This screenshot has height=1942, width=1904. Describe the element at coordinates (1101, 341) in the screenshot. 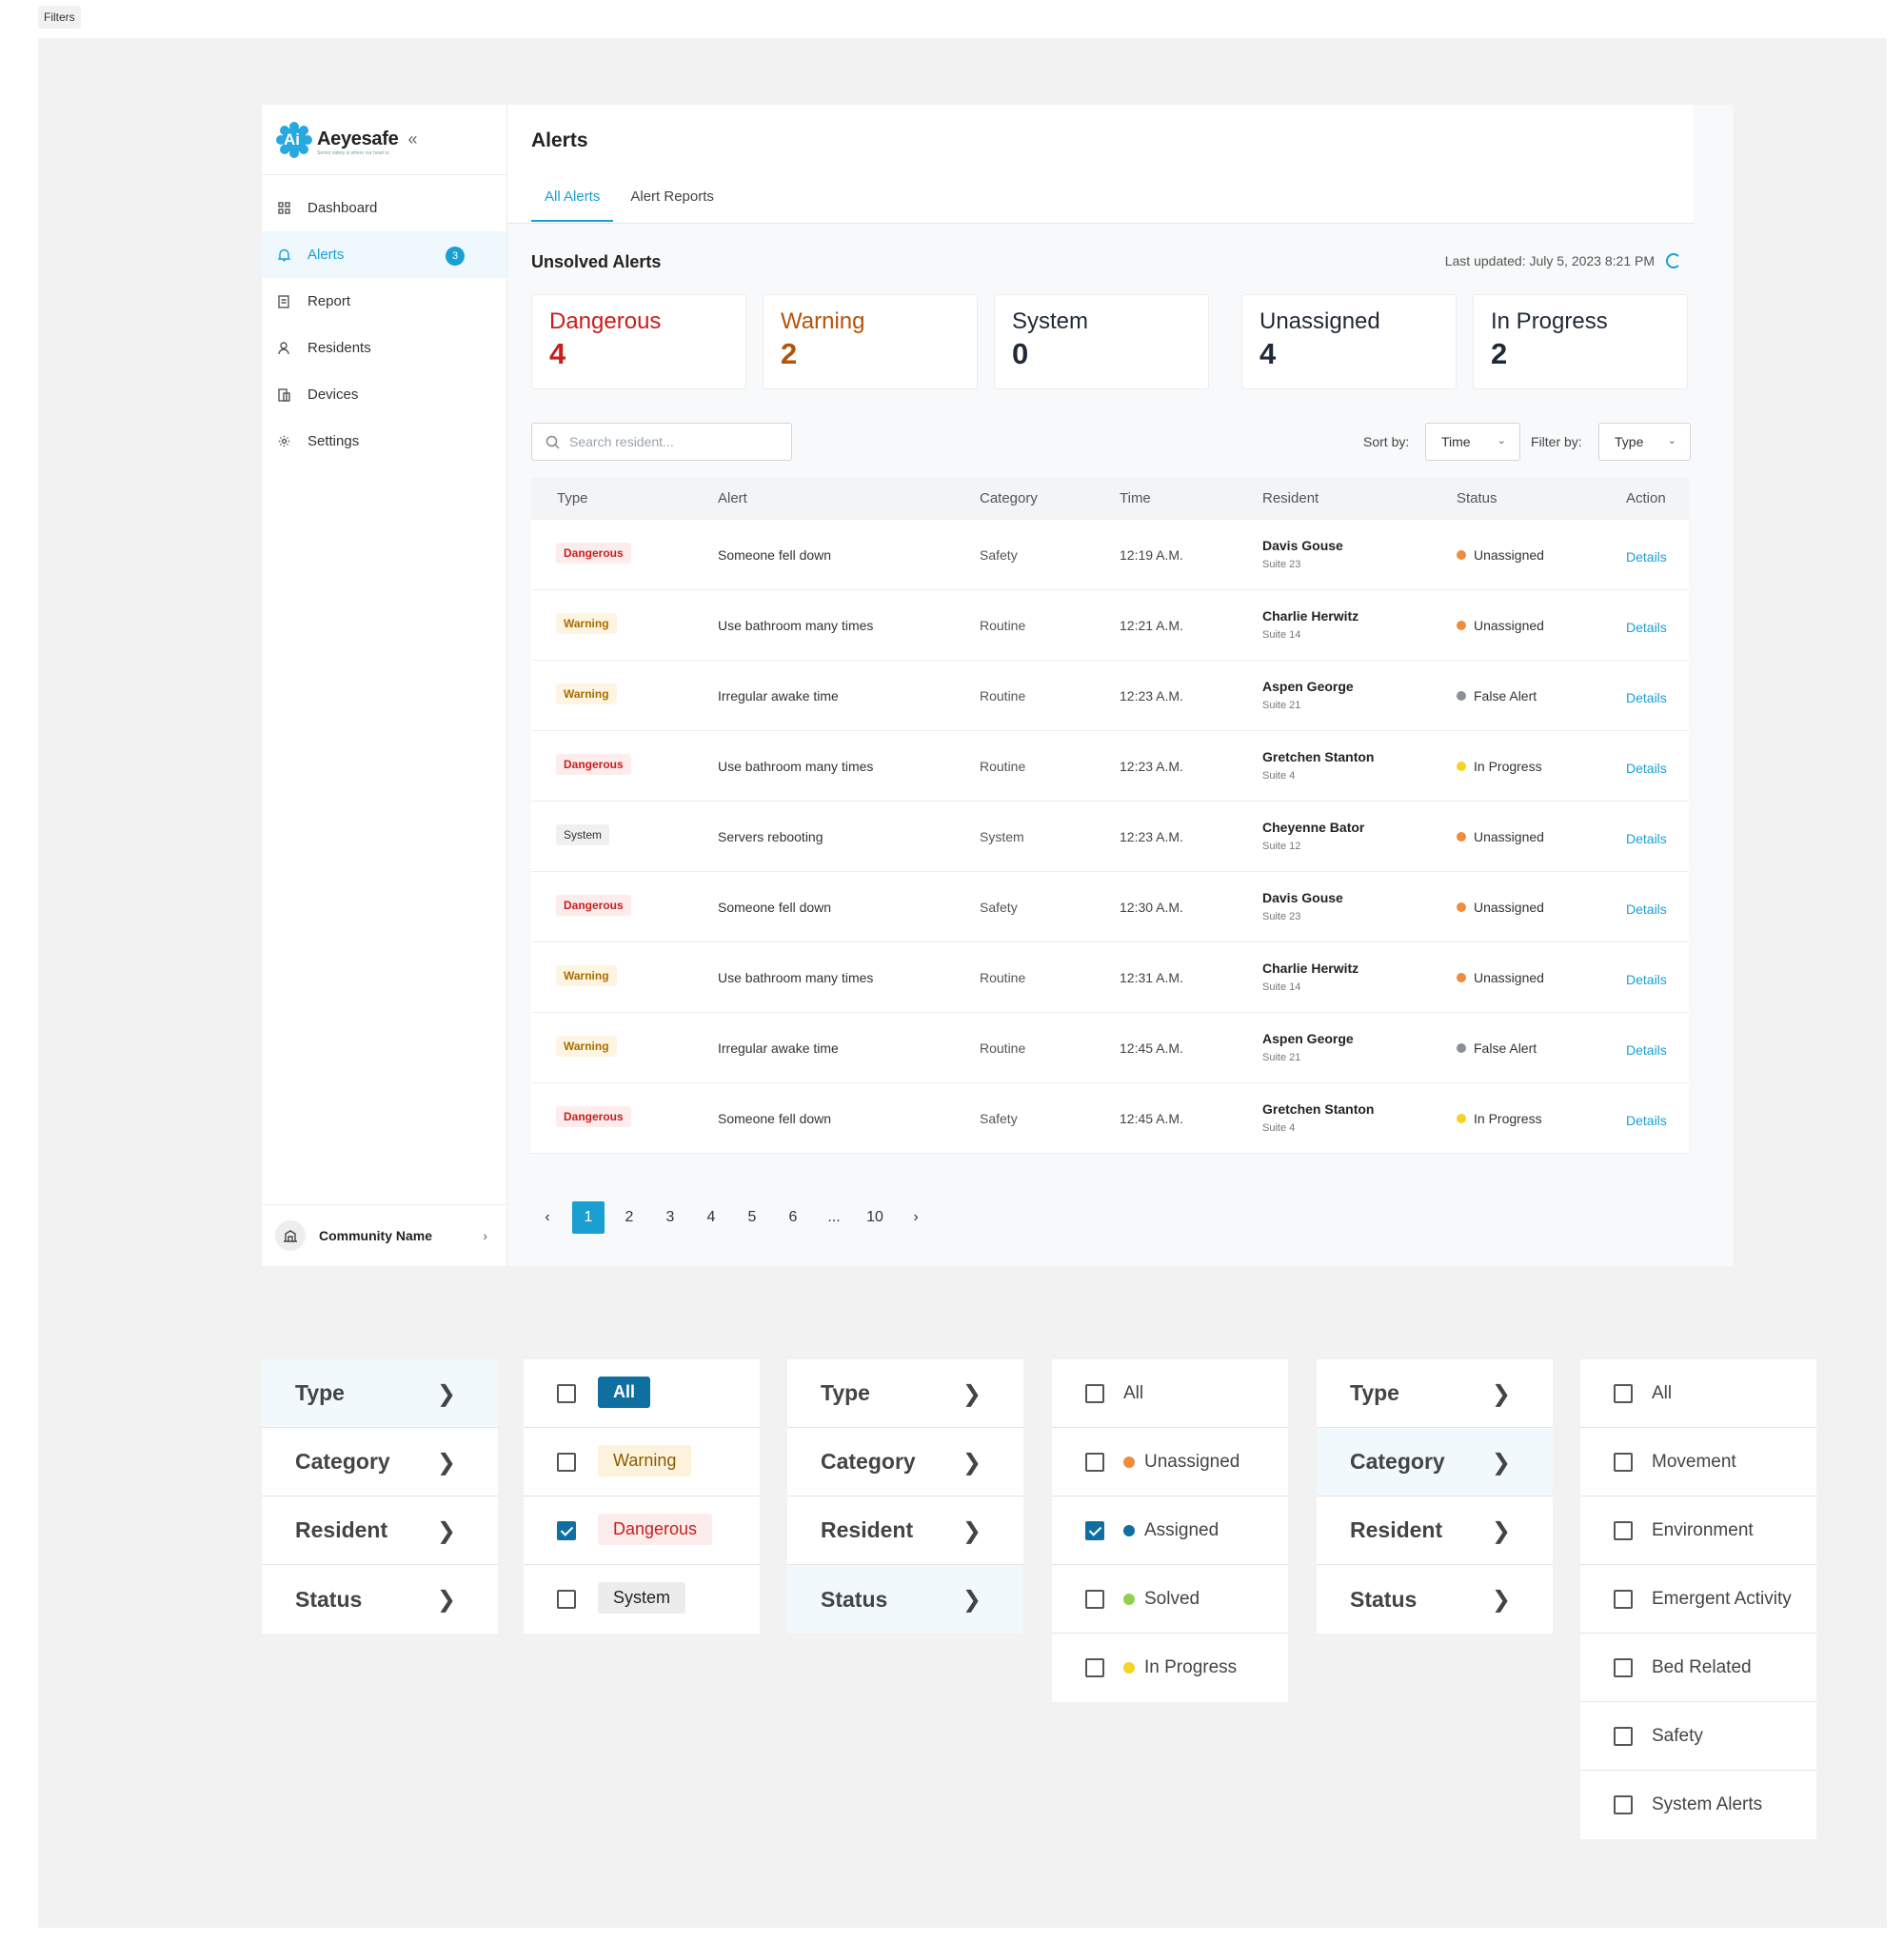

I see `summary-card-system: System 0` at that location.